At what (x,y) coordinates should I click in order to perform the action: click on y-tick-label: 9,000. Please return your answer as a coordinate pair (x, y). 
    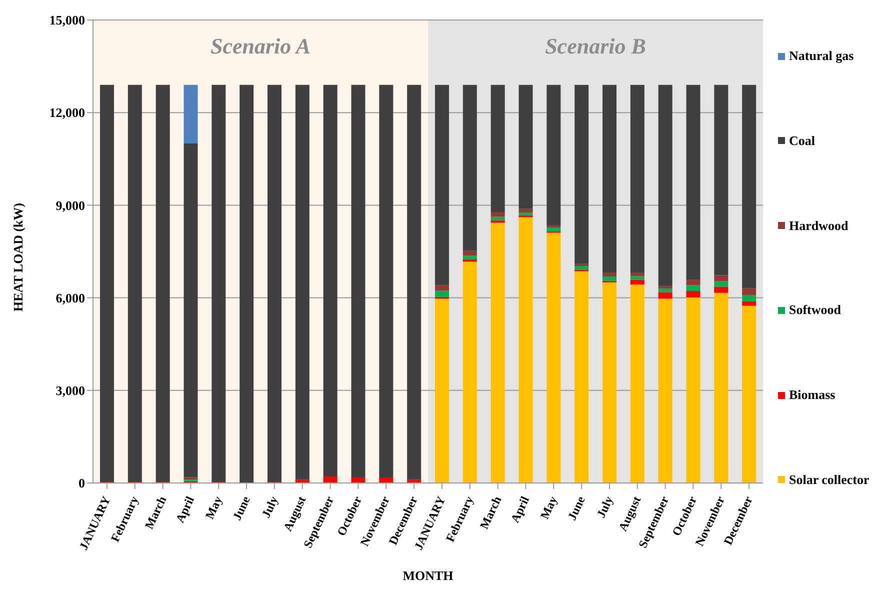
    Looking at the image, I should click on (70, 205).